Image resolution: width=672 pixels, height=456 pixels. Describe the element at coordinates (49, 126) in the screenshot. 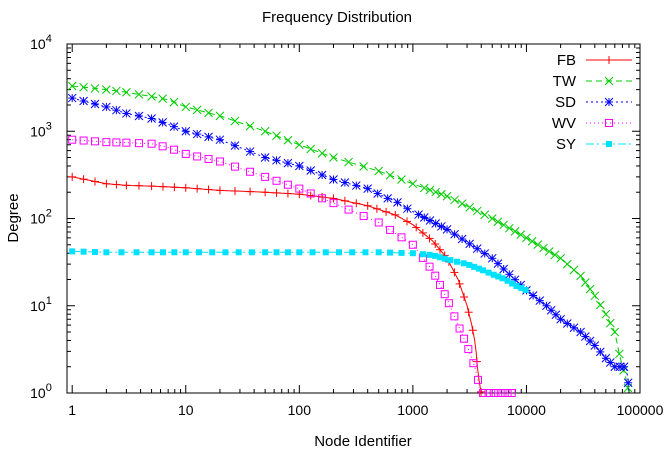

I see `y-tick-exponent: 3` at that location.